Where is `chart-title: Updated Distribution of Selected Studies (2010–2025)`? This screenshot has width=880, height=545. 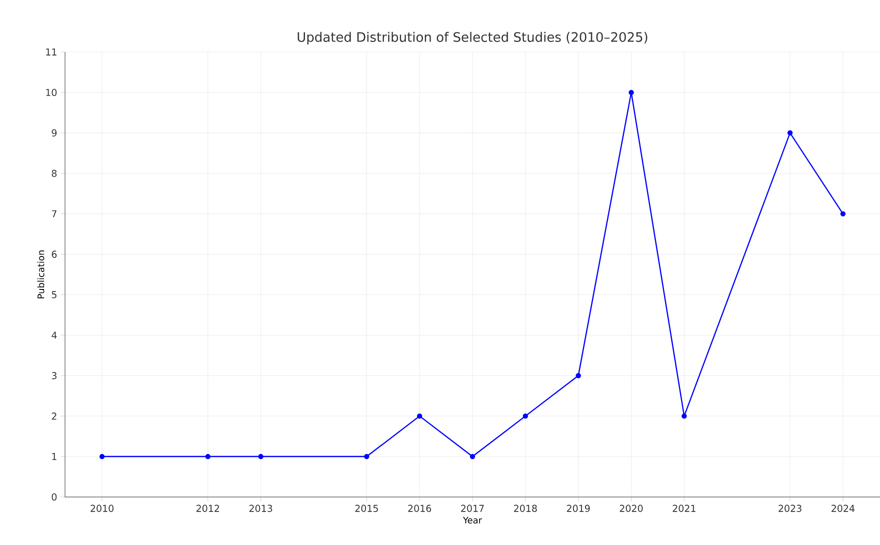
chart-title: Updated Distribution of Selected Studies (2010–2025) is located at coordinates (473, 38).